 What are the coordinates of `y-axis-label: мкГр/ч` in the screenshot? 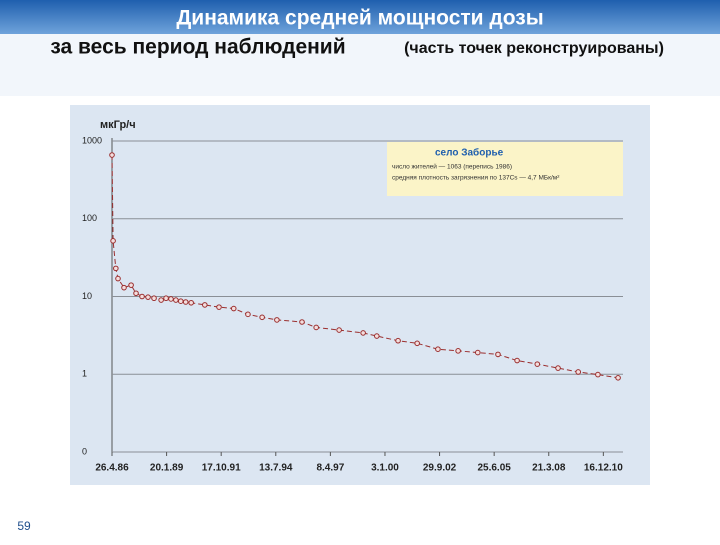 It's located at (118, 125).